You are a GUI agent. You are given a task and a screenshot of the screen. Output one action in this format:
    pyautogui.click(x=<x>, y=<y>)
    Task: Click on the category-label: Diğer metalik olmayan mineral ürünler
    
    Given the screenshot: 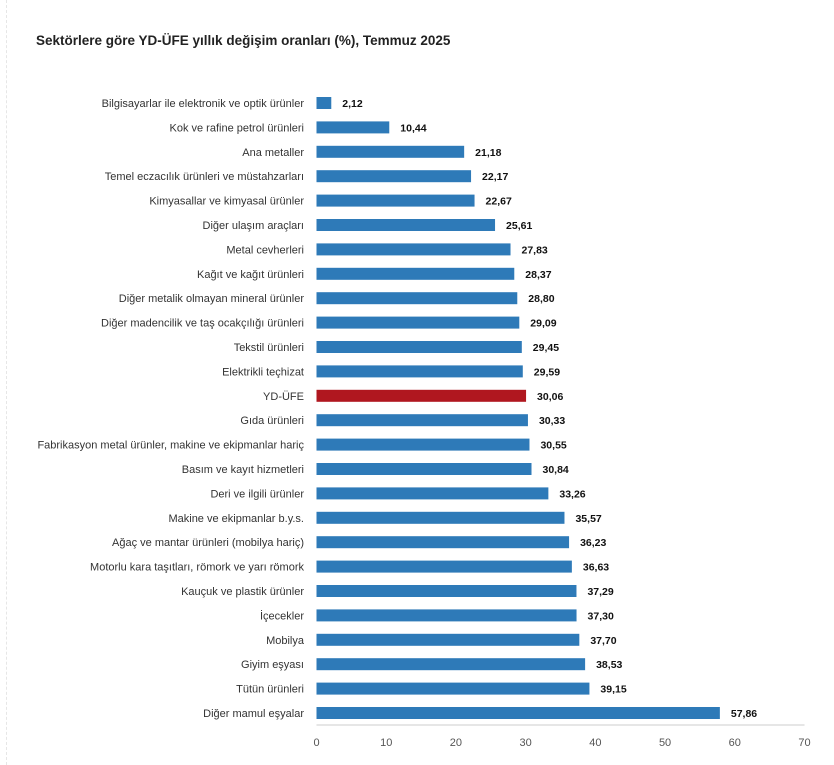 What is the action you would take?
    pyautogui.click(x=212, y=299)
    